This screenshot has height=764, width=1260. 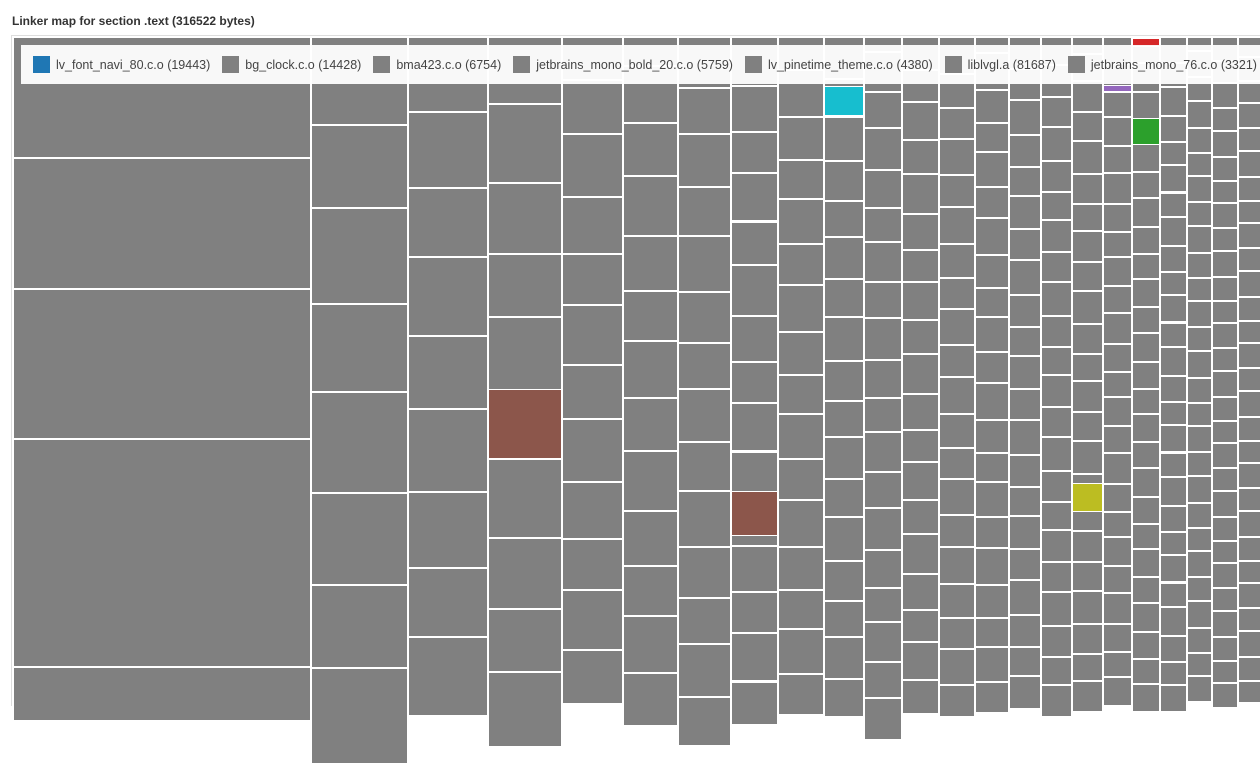 What do you see at coordinates (620, 64) in the screenshot?
I see `legend-item: jetbrains_mono_bold_20.c.o (5759)` at bounding box center [620, 64].